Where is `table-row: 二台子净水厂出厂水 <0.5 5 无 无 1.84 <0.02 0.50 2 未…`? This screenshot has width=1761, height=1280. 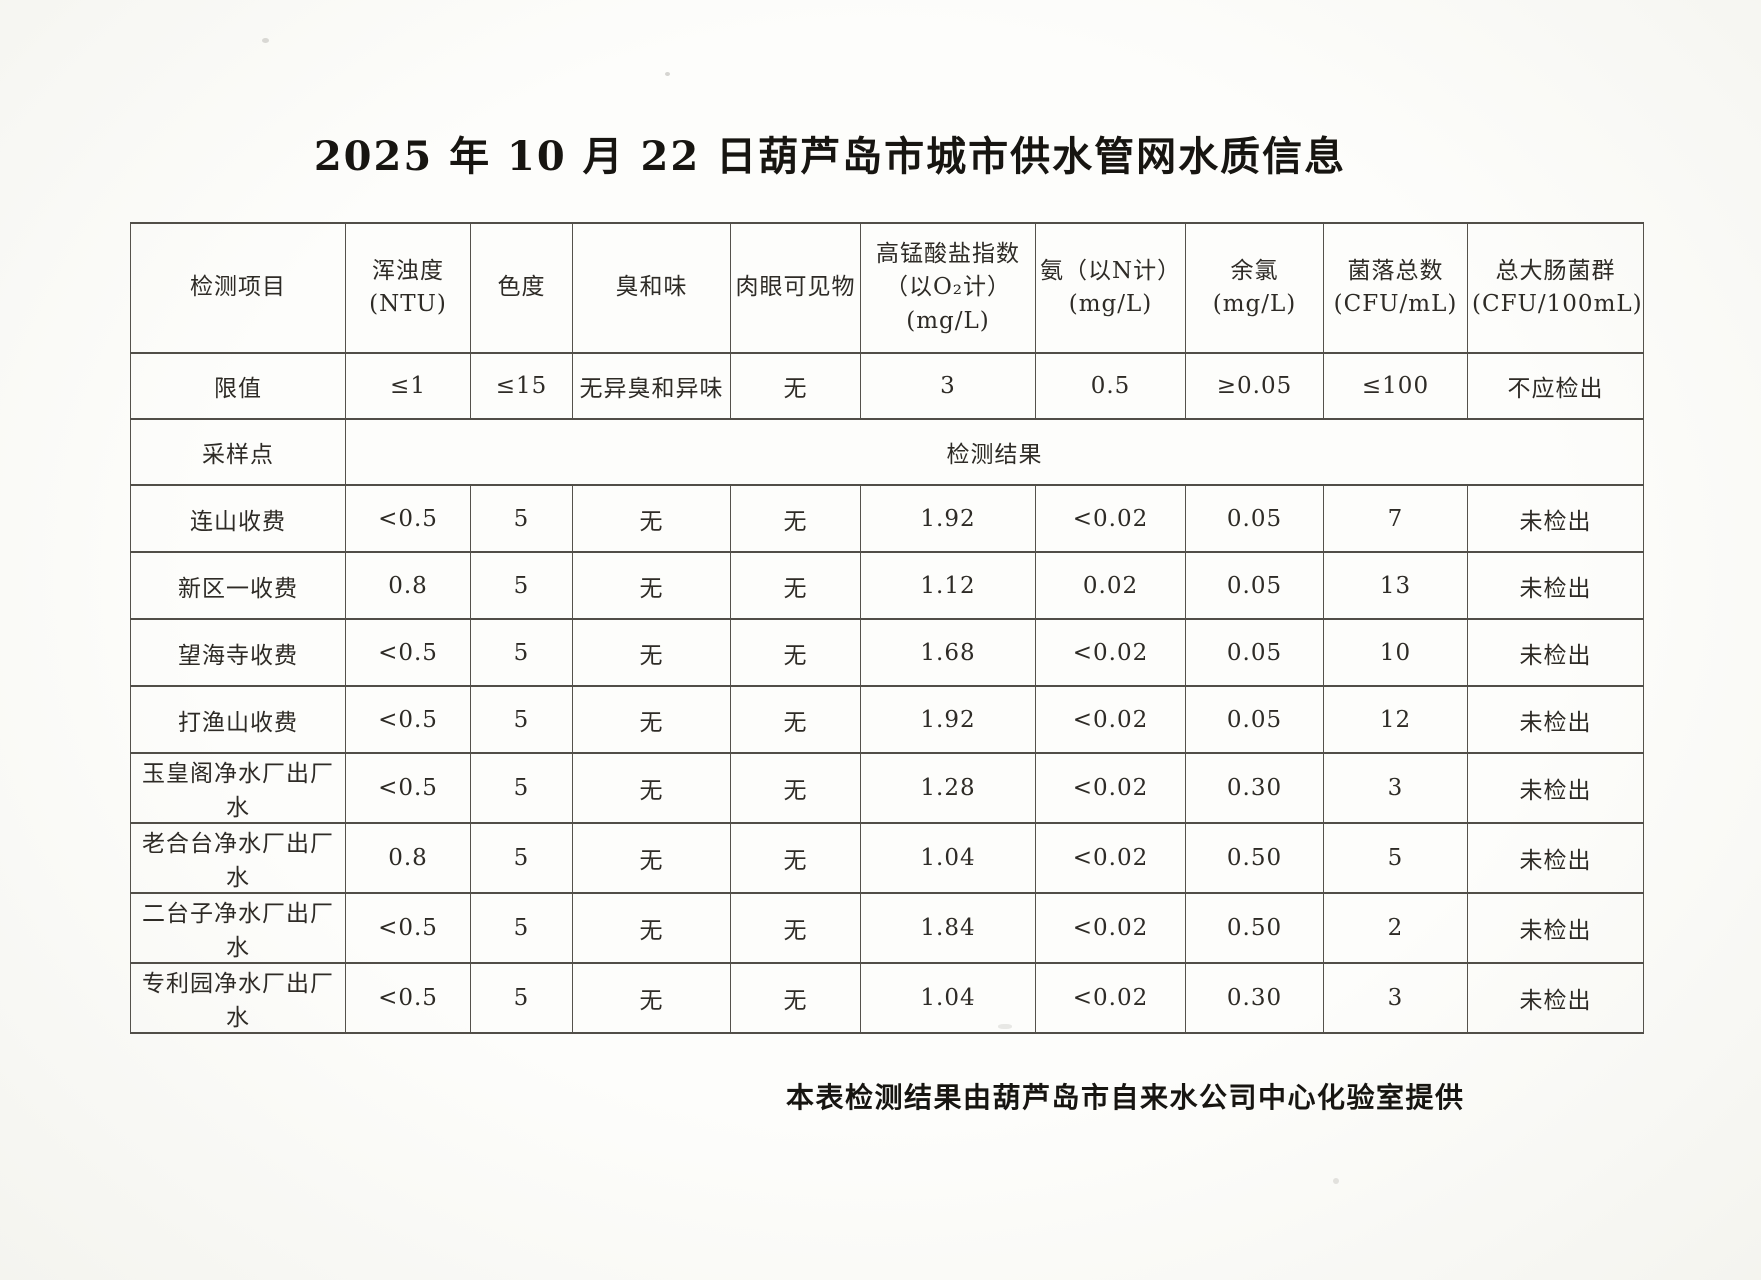 table-row: 二台子净水厂出厂水 <0.5 5 无 无 1.84 <0.02 0.50 2 未… is located at coordinates (887, 928).